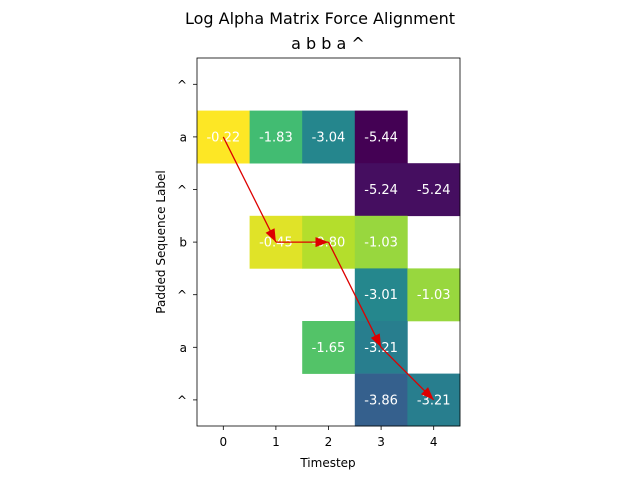 The width and height of the screenshot is (640, 480). What do you see at coordinates (381, 295) in the screenshot?
I see `cell-value-label: -3.01` at bounding box center [381, 295].